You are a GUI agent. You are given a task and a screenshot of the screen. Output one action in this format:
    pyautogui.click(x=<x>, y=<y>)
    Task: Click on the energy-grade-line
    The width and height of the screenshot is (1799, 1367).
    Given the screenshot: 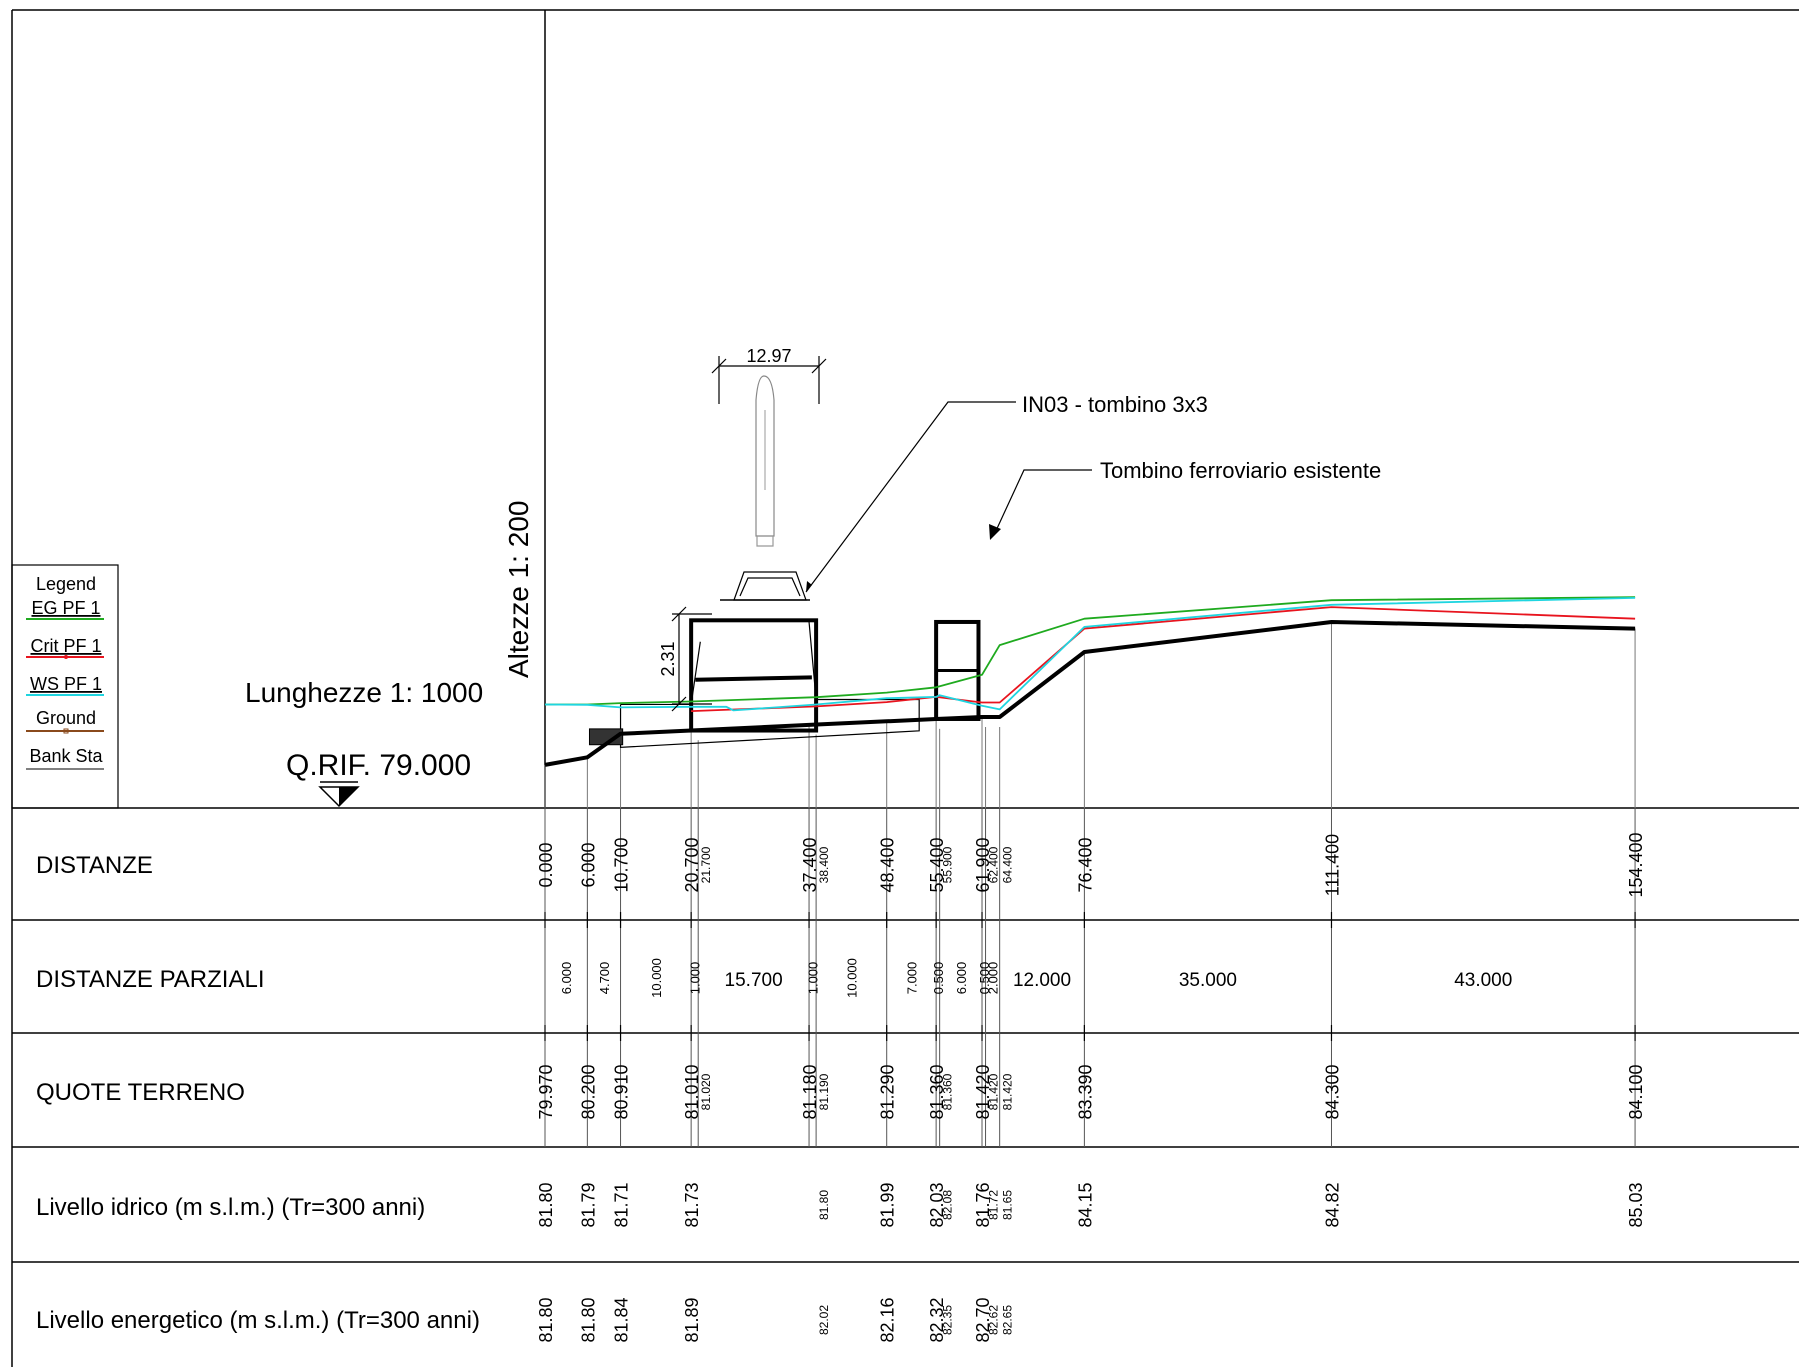 What is the action you would take?
    pyautogui.click(x=1090, y=651)
    